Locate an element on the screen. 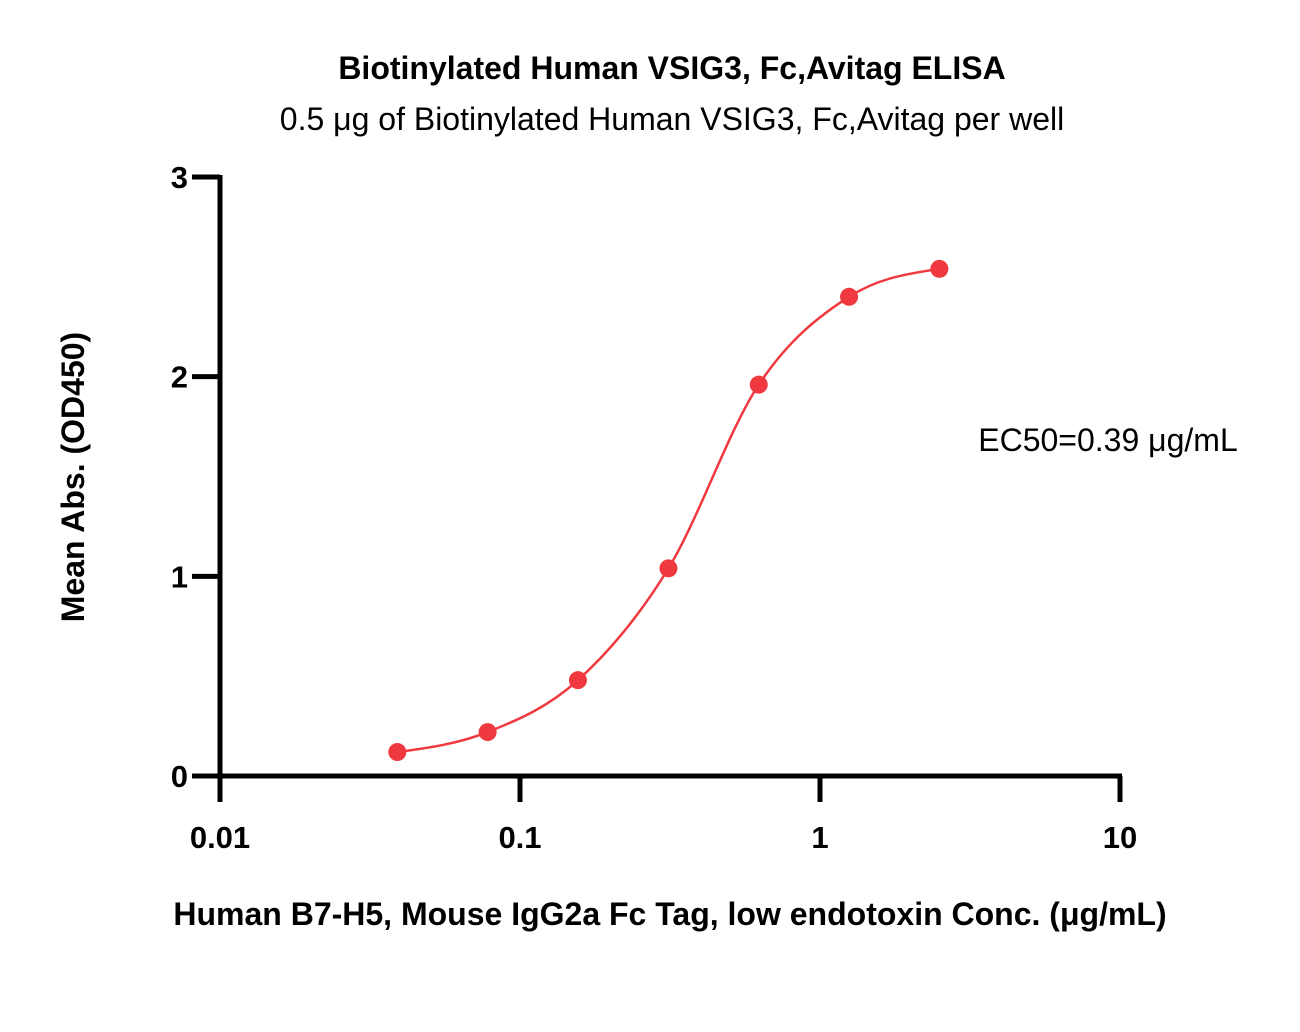  y-tick-label: 0 is located at coordinates (179, 776).